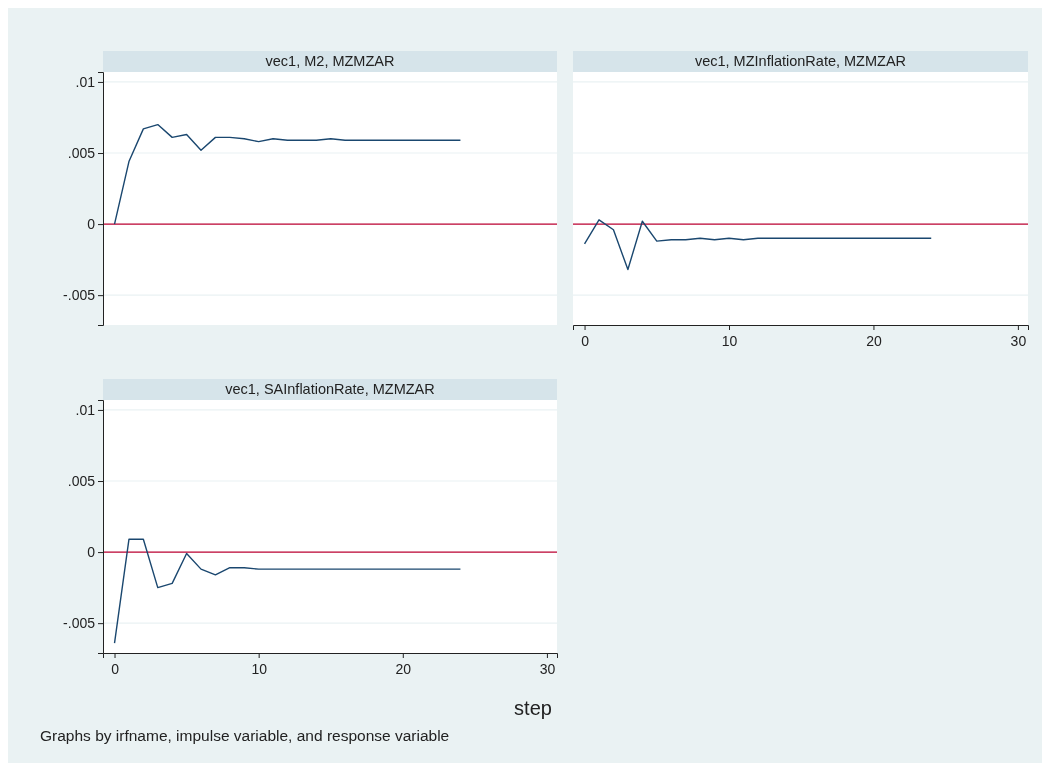 The width and height of the screenshot is (1051, 771). What do you see at coordinates (330, 61) in the screenshot?
I see `chart-title: vec1, M2, MZMZAR` at bounding box center [330, 61].